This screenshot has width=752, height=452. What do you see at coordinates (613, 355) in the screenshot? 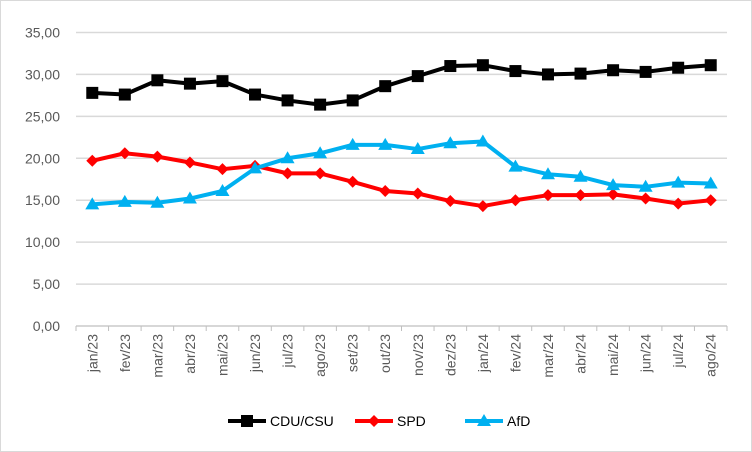
I see `x-tick-label: mai/24` at bounding box center [613, 355].